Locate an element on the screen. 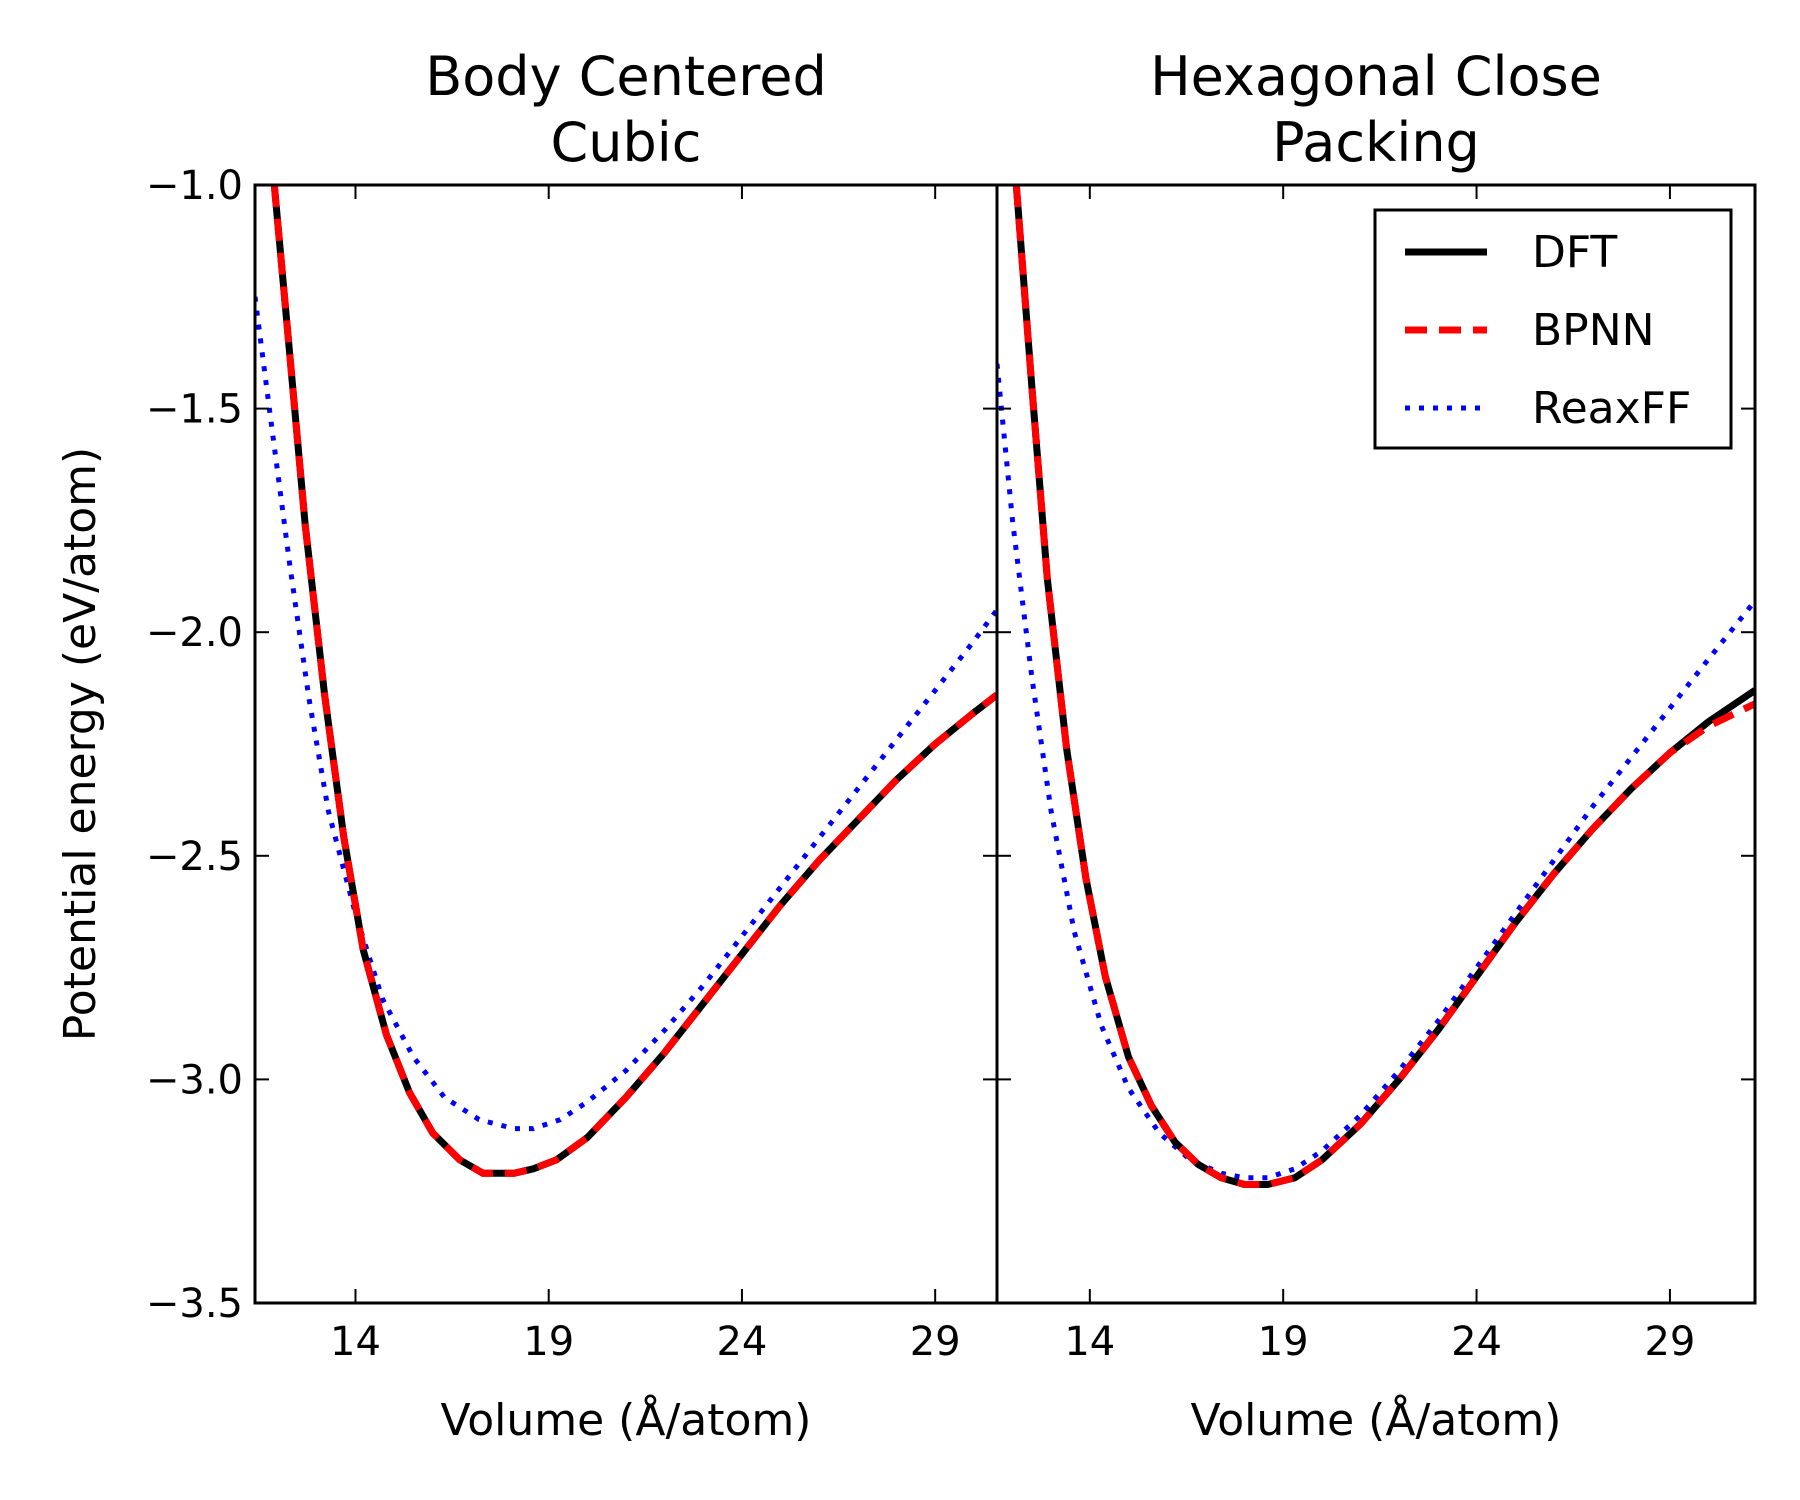  panel-title-line-2-panel-1: Cubic is located at coordinates (626, 142).